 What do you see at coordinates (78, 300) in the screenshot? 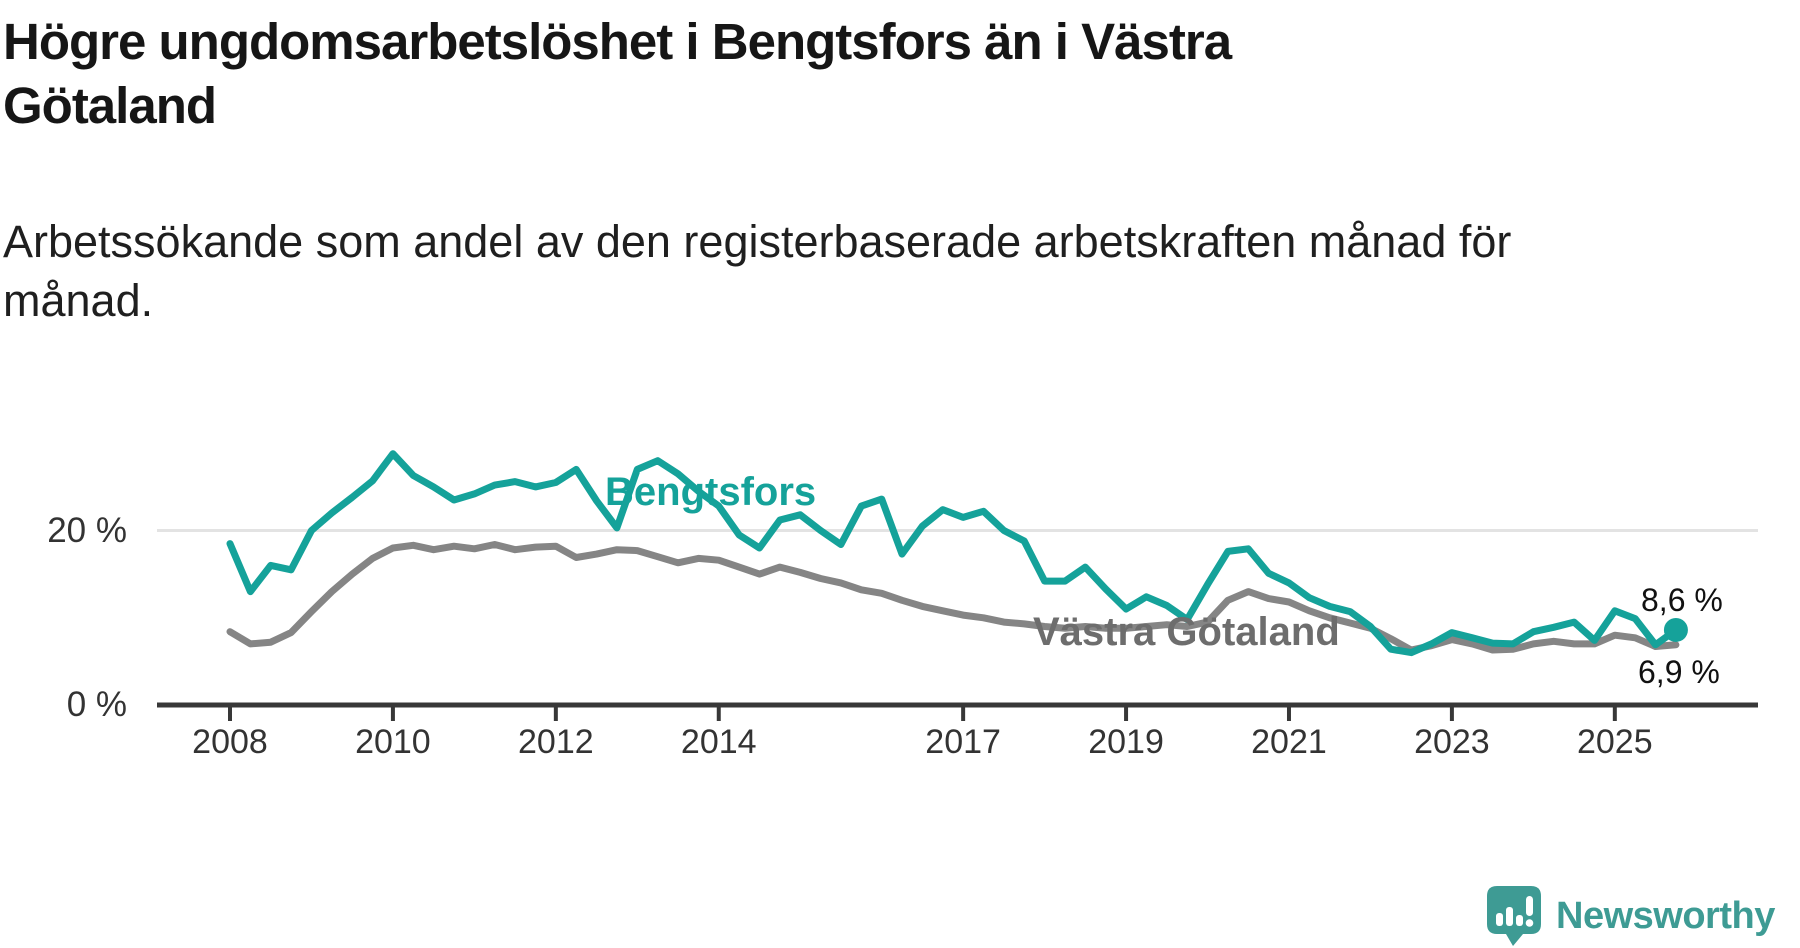
I see `chart-subtitle-line-2: månad.` at bounding box center [78, 300].